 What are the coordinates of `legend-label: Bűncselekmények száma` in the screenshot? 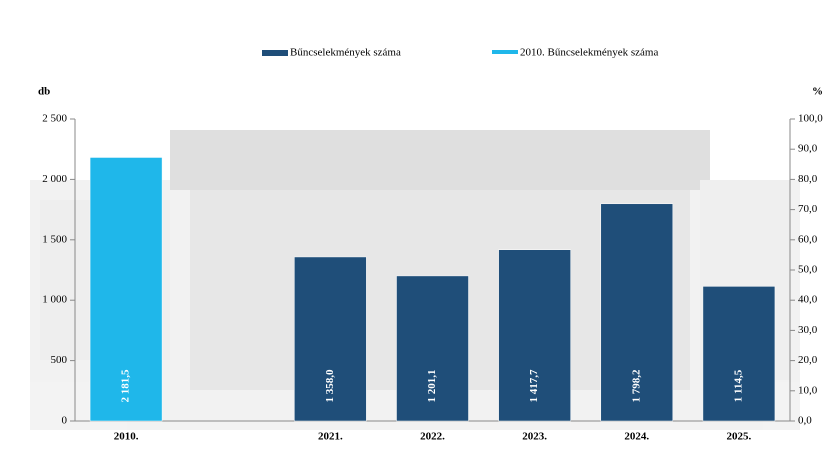 It's located at (345, 53).